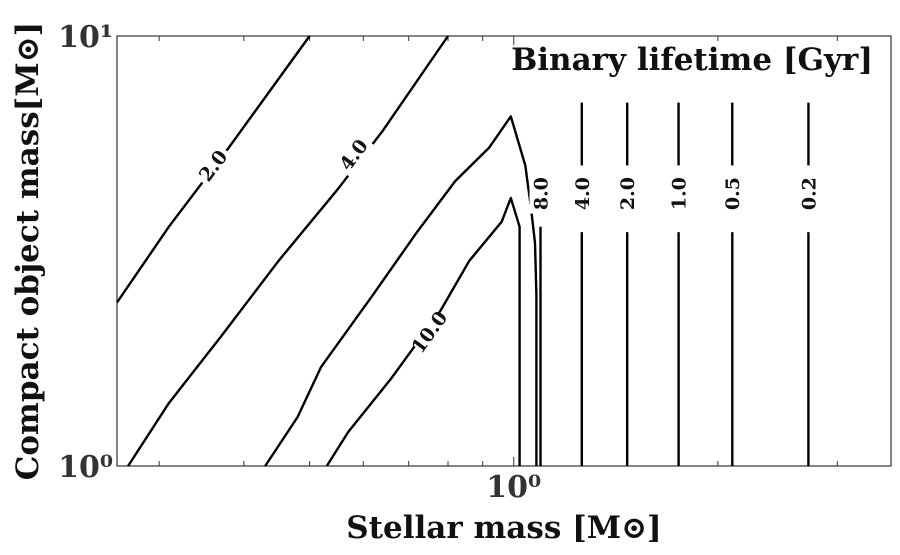 The image size is (900, 555). Describe the element at coordinates (85, 467) in the screenshot. I see `y-tick-label: 10⁰` at that location.